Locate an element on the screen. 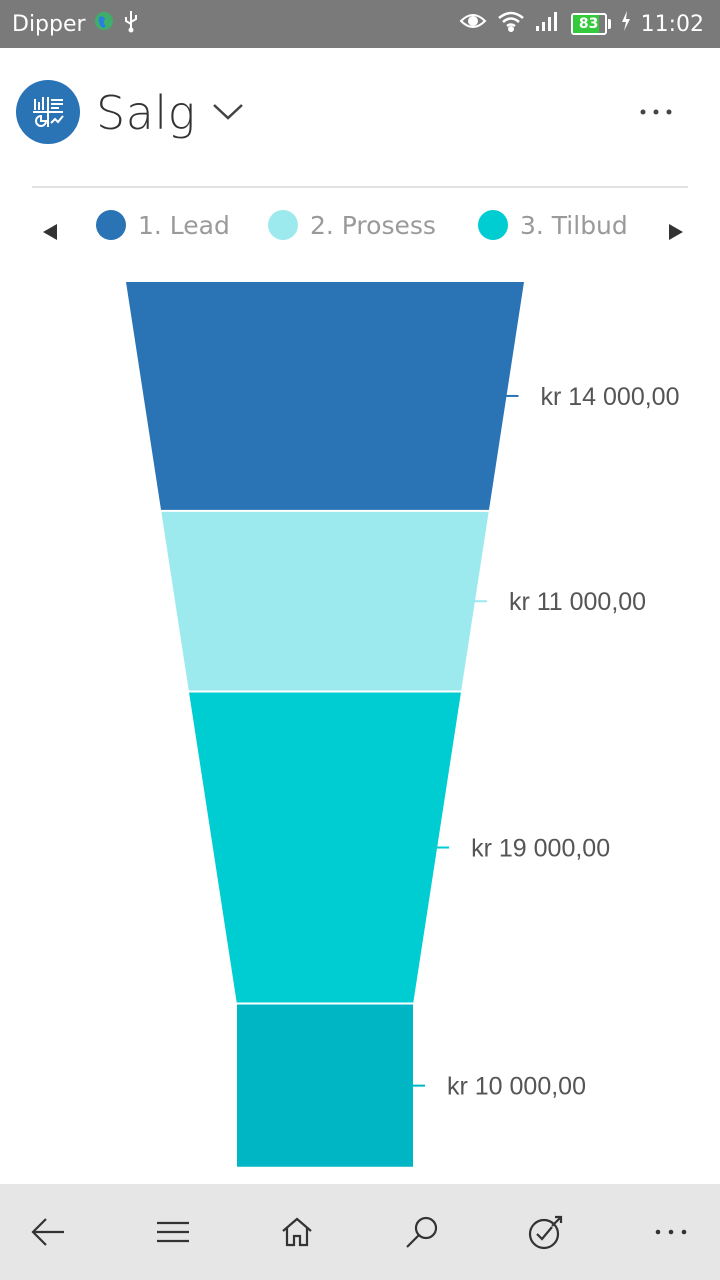 This screenshot has height=1280, width=720. search-button is located at coordinates (422, 1232).